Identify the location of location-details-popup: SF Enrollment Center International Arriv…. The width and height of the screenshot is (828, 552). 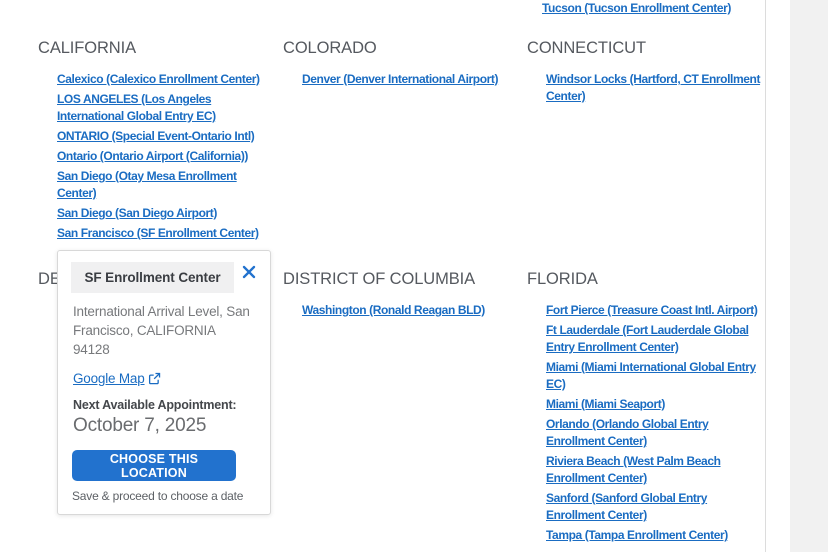
(164, 382).